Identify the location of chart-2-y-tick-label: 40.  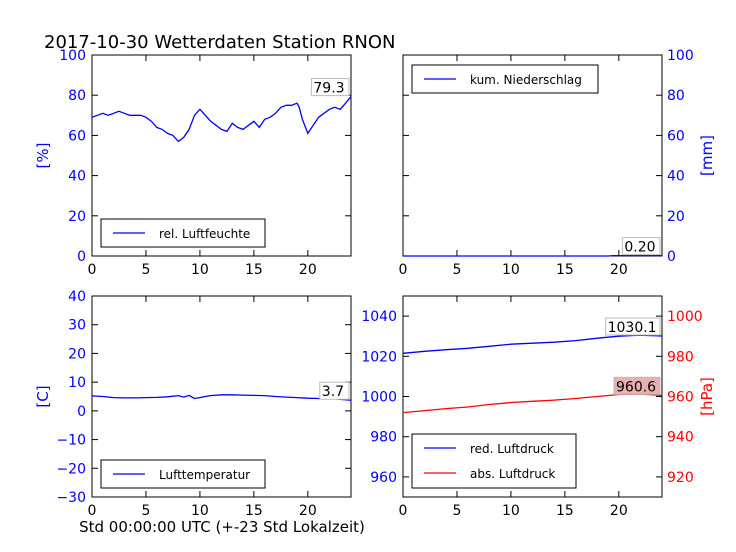
(77, 297).